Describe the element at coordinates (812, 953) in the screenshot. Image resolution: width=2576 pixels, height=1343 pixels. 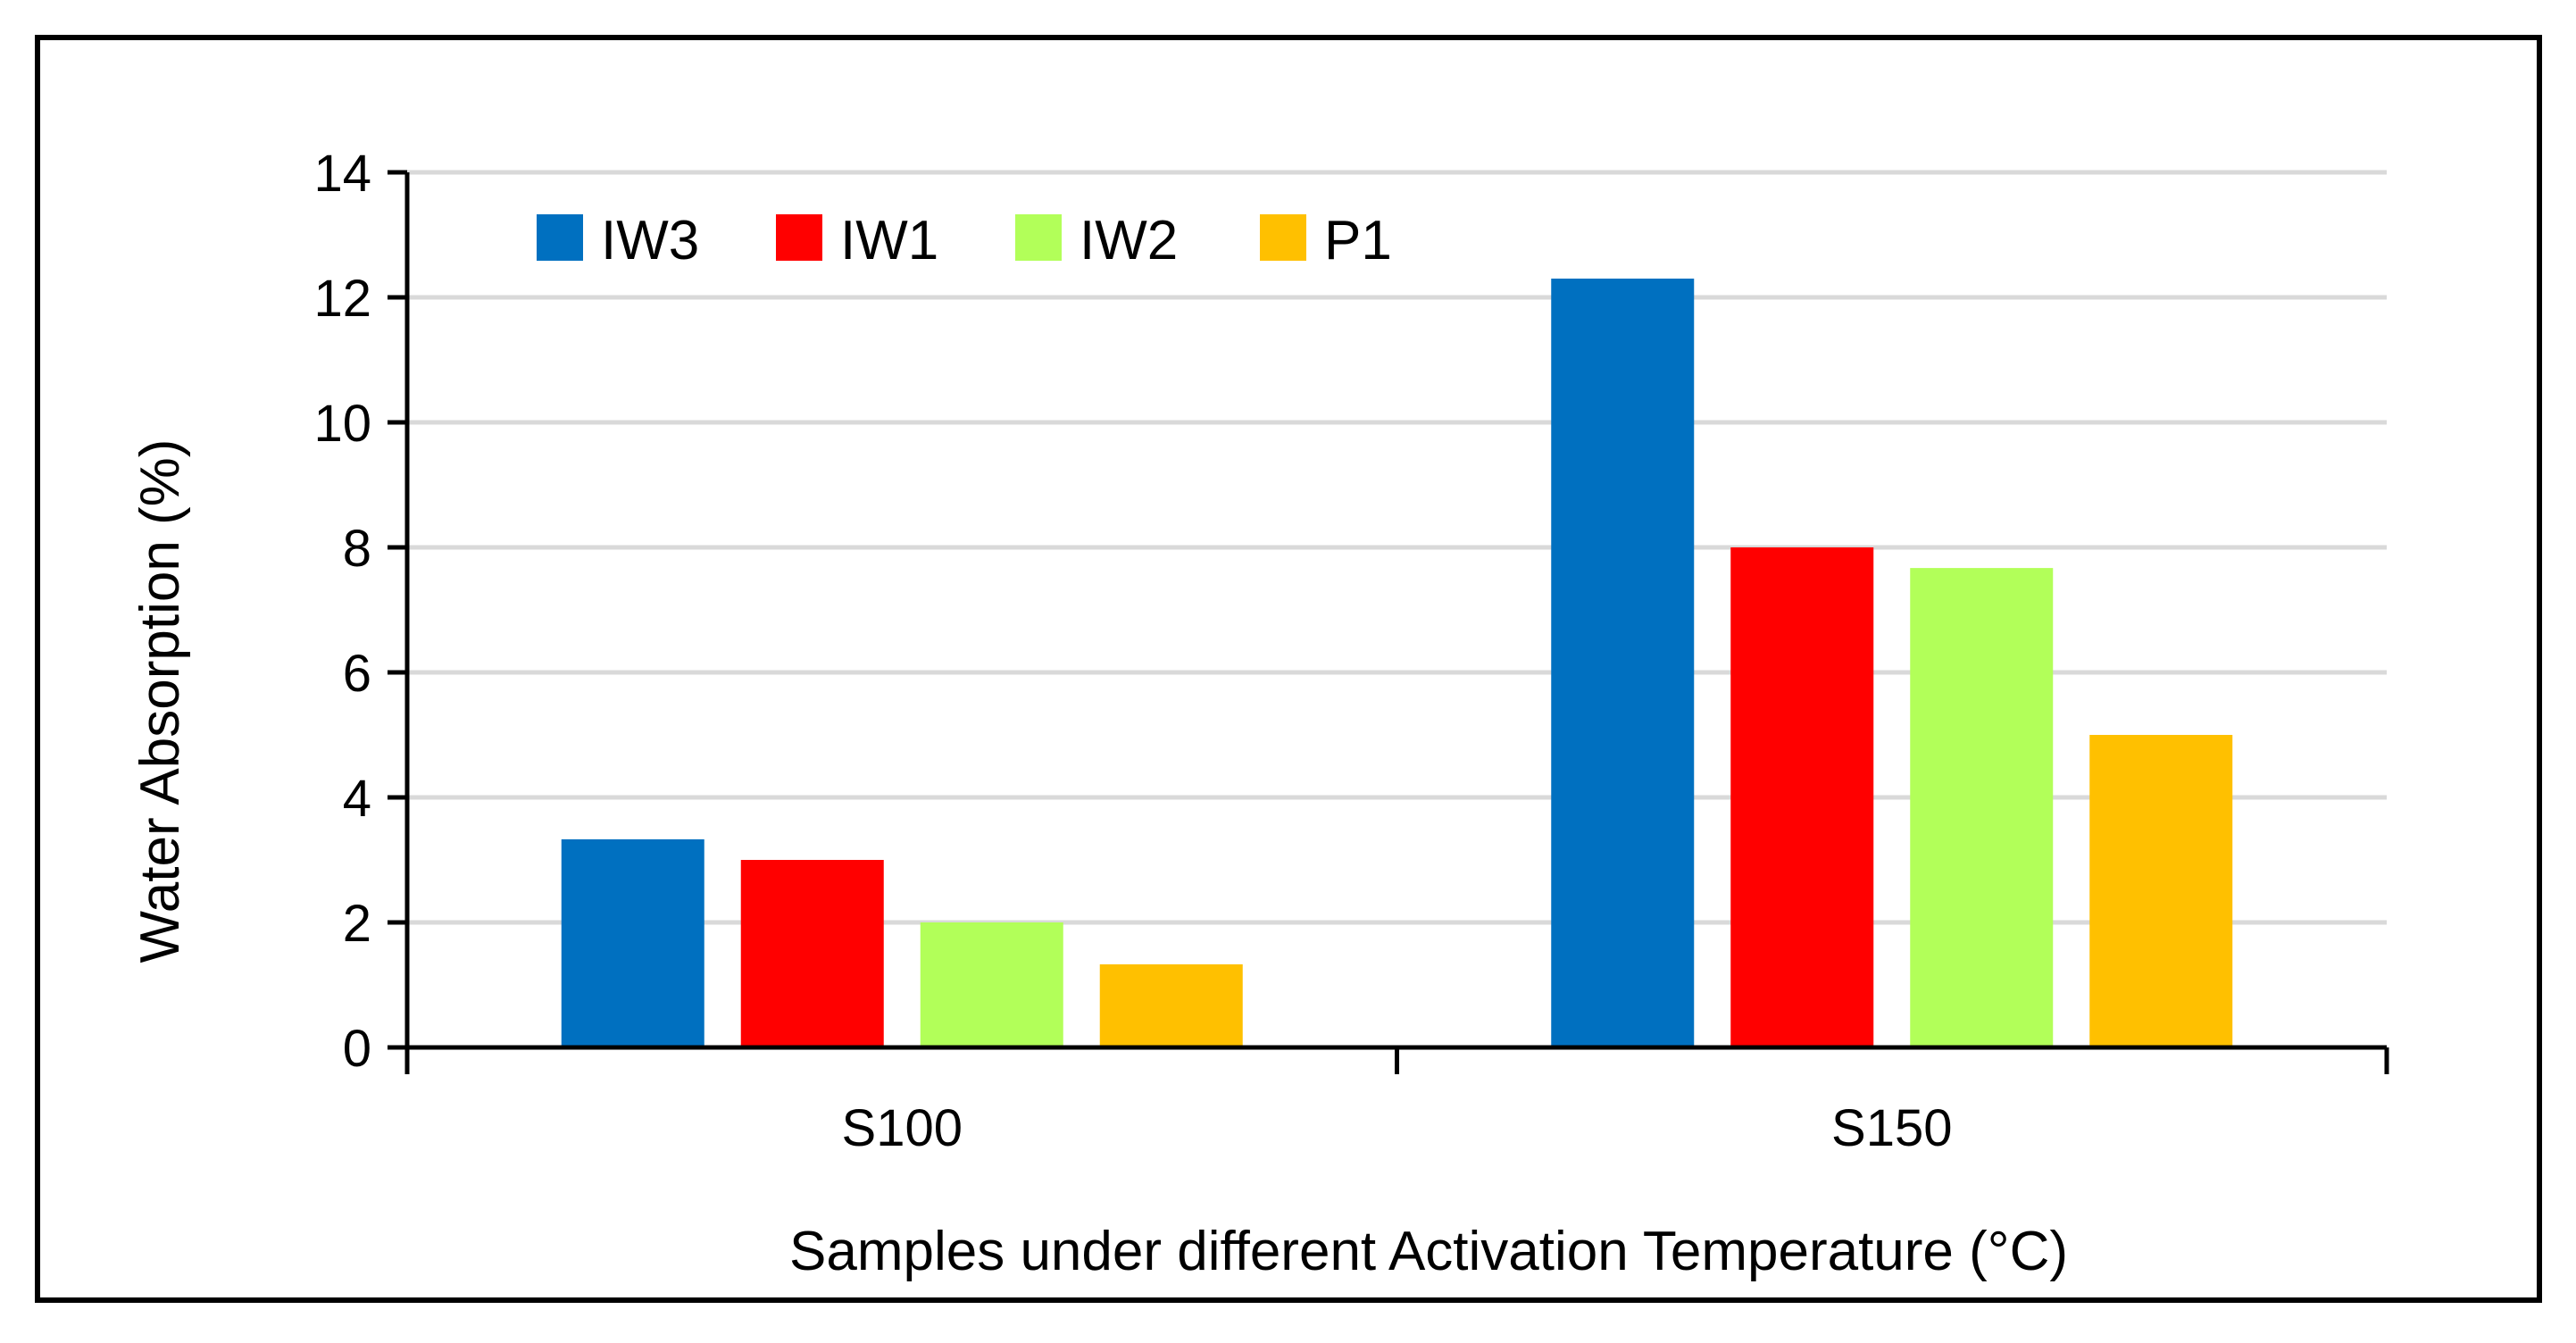
I see `bar-iw1-s100` at that location.